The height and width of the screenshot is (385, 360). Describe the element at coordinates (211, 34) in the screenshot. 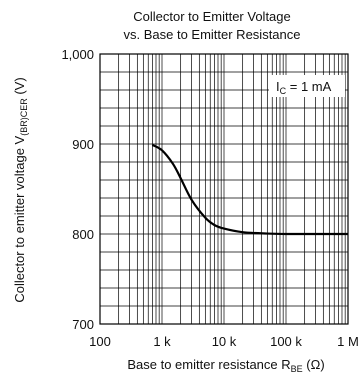

I see `chart-title-line2: vs. Base to Emitter Resistance` at that location.